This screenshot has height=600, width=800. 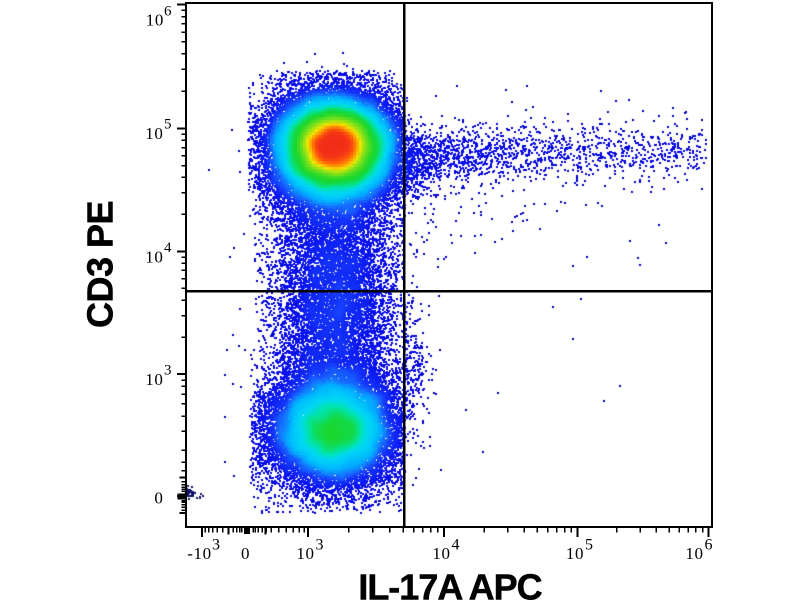 What do you see at coordinates (199, 553) in the screenshot?
I see `svg-text: -10` at bounding box center [199, 553].